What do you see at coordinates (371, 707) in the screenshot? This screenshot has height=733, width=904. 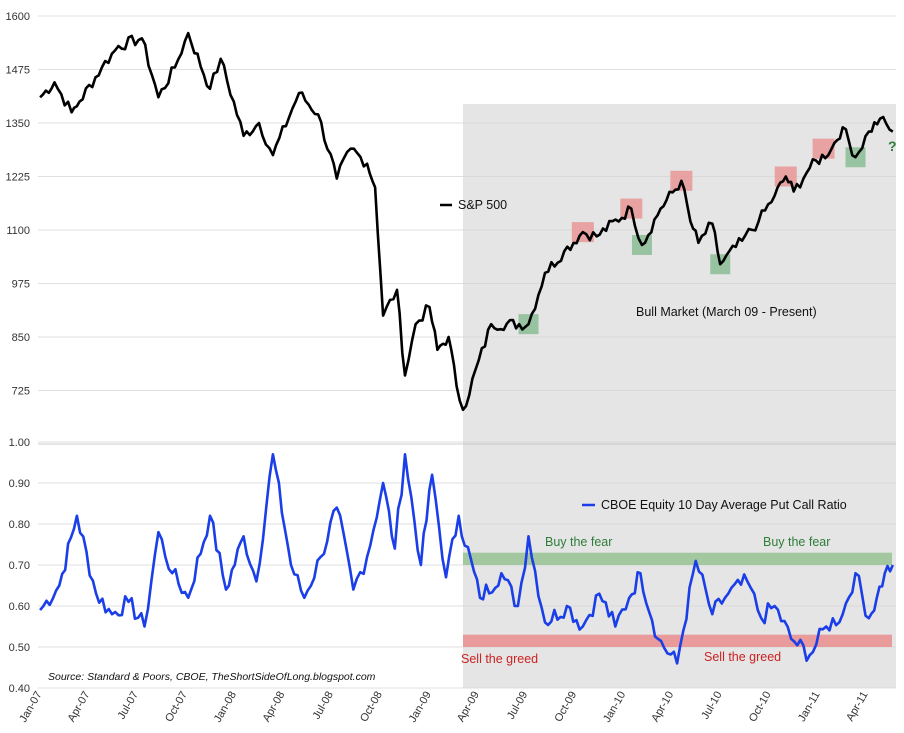 I see `x-tick-label: Oct-08` at bounding box center [371, 707].